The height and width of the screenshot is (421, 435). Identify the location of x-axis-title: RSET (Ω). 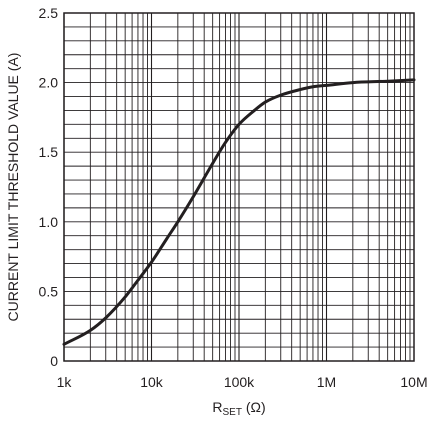
(238, 408).